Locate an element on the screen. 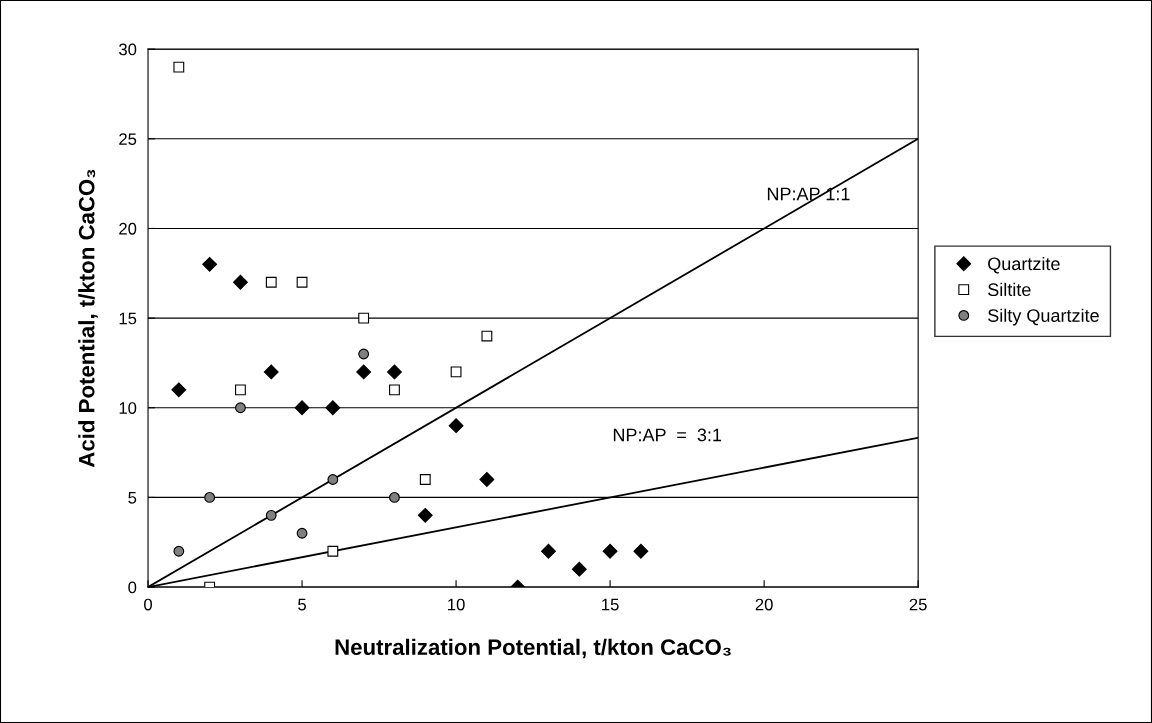  y-tick-label: 30 is located at coordinates (128, 49).